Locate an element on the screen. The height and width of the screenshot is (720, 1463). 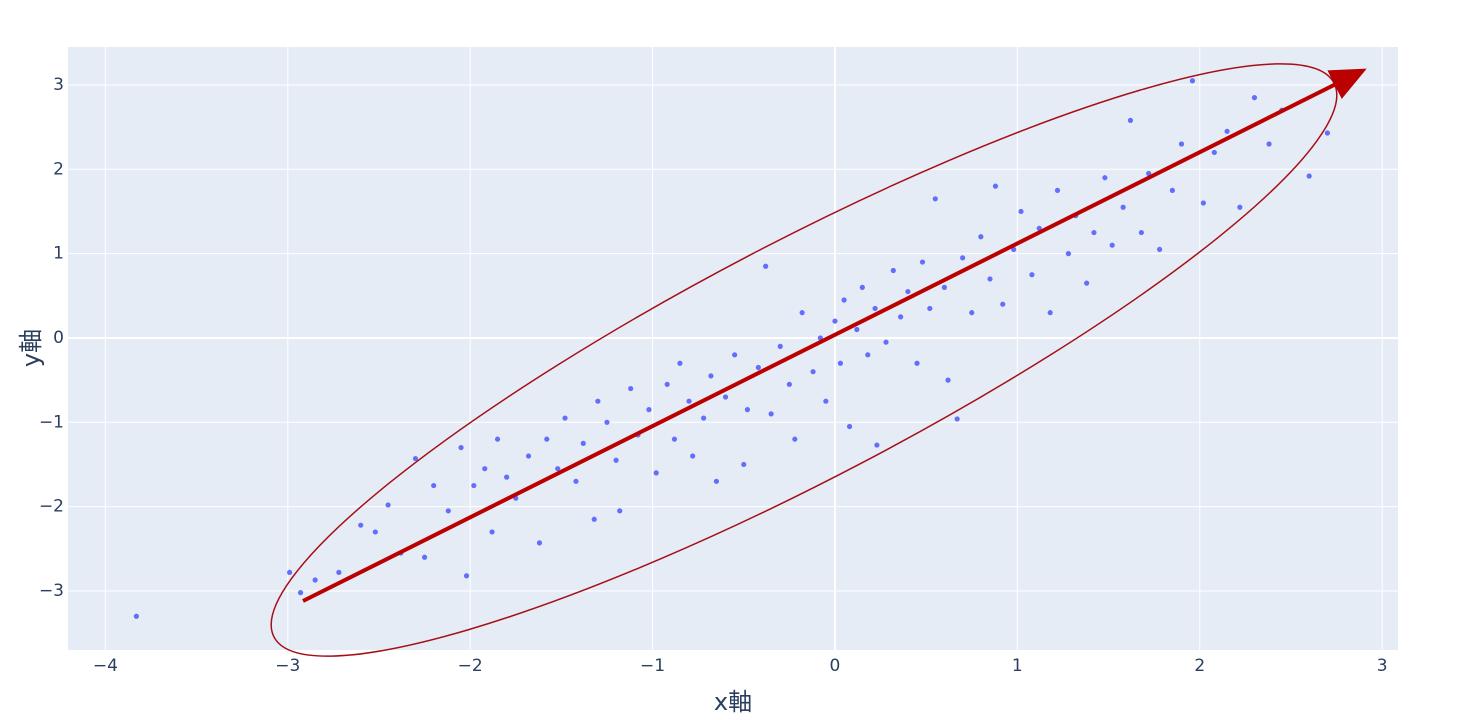
x-tick-label: 1 is located at coordinates (1017, 666).